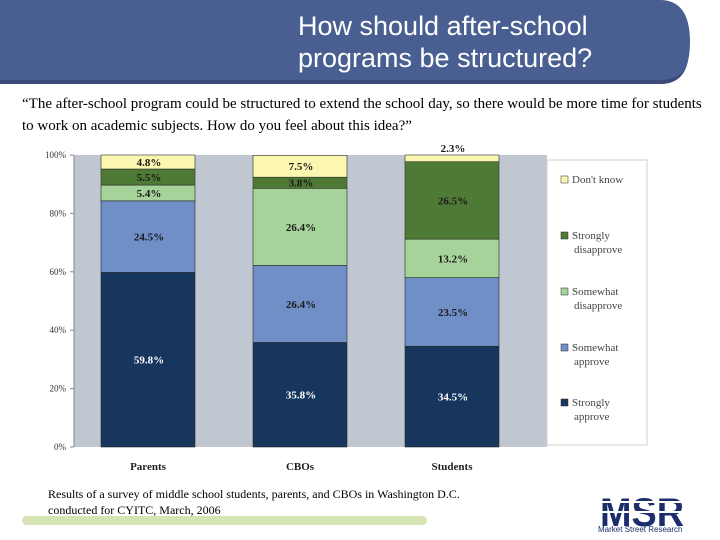  Describe the element at coordinates (643, 512) in the screenshot. I see `msr-logo: MSR` at that location.